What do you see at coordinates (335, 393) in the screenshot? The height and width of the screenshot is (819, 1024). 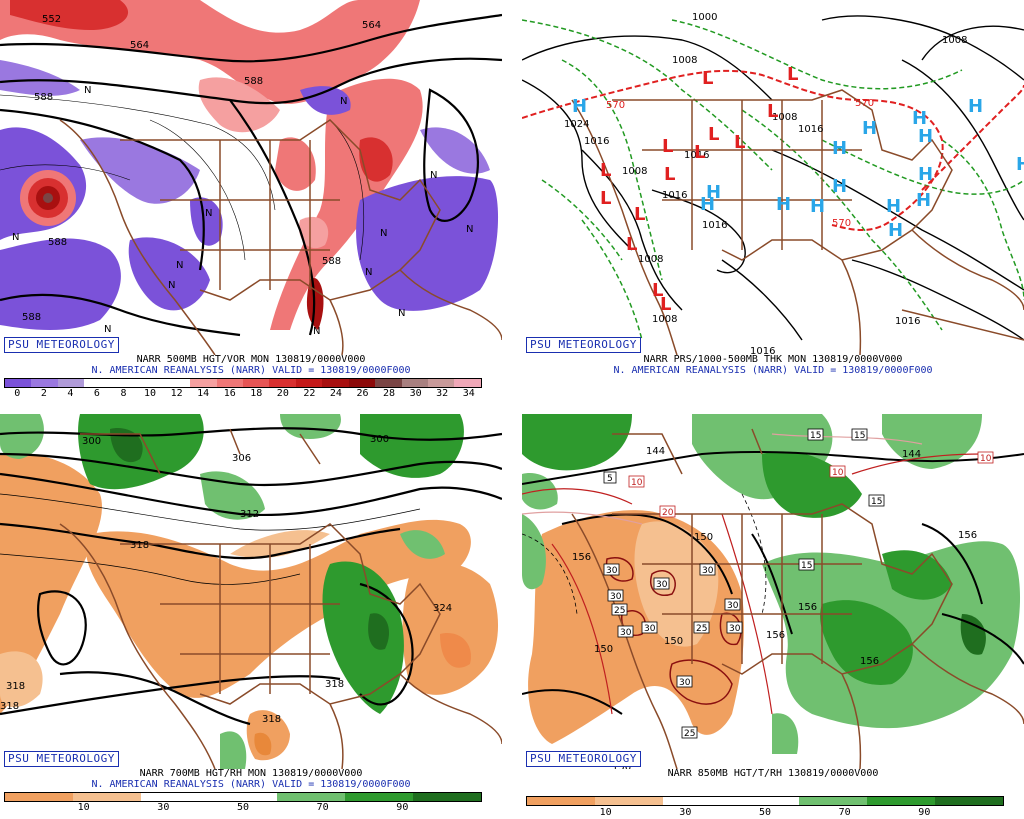 I see `colorbar-tick-label: 24` at bounding box center [335, 393].